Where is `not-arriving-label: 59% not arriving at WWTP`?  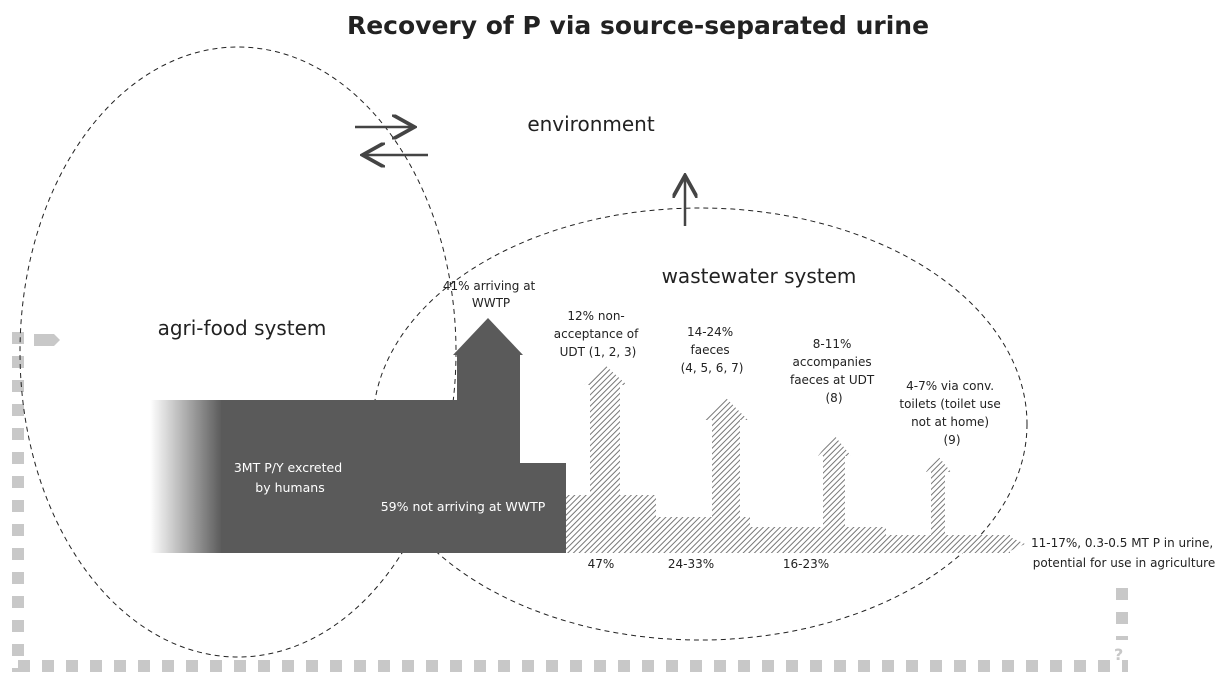 not-arriving-label: 59% not arriving at WWTP is located at coordinates (463, 506).